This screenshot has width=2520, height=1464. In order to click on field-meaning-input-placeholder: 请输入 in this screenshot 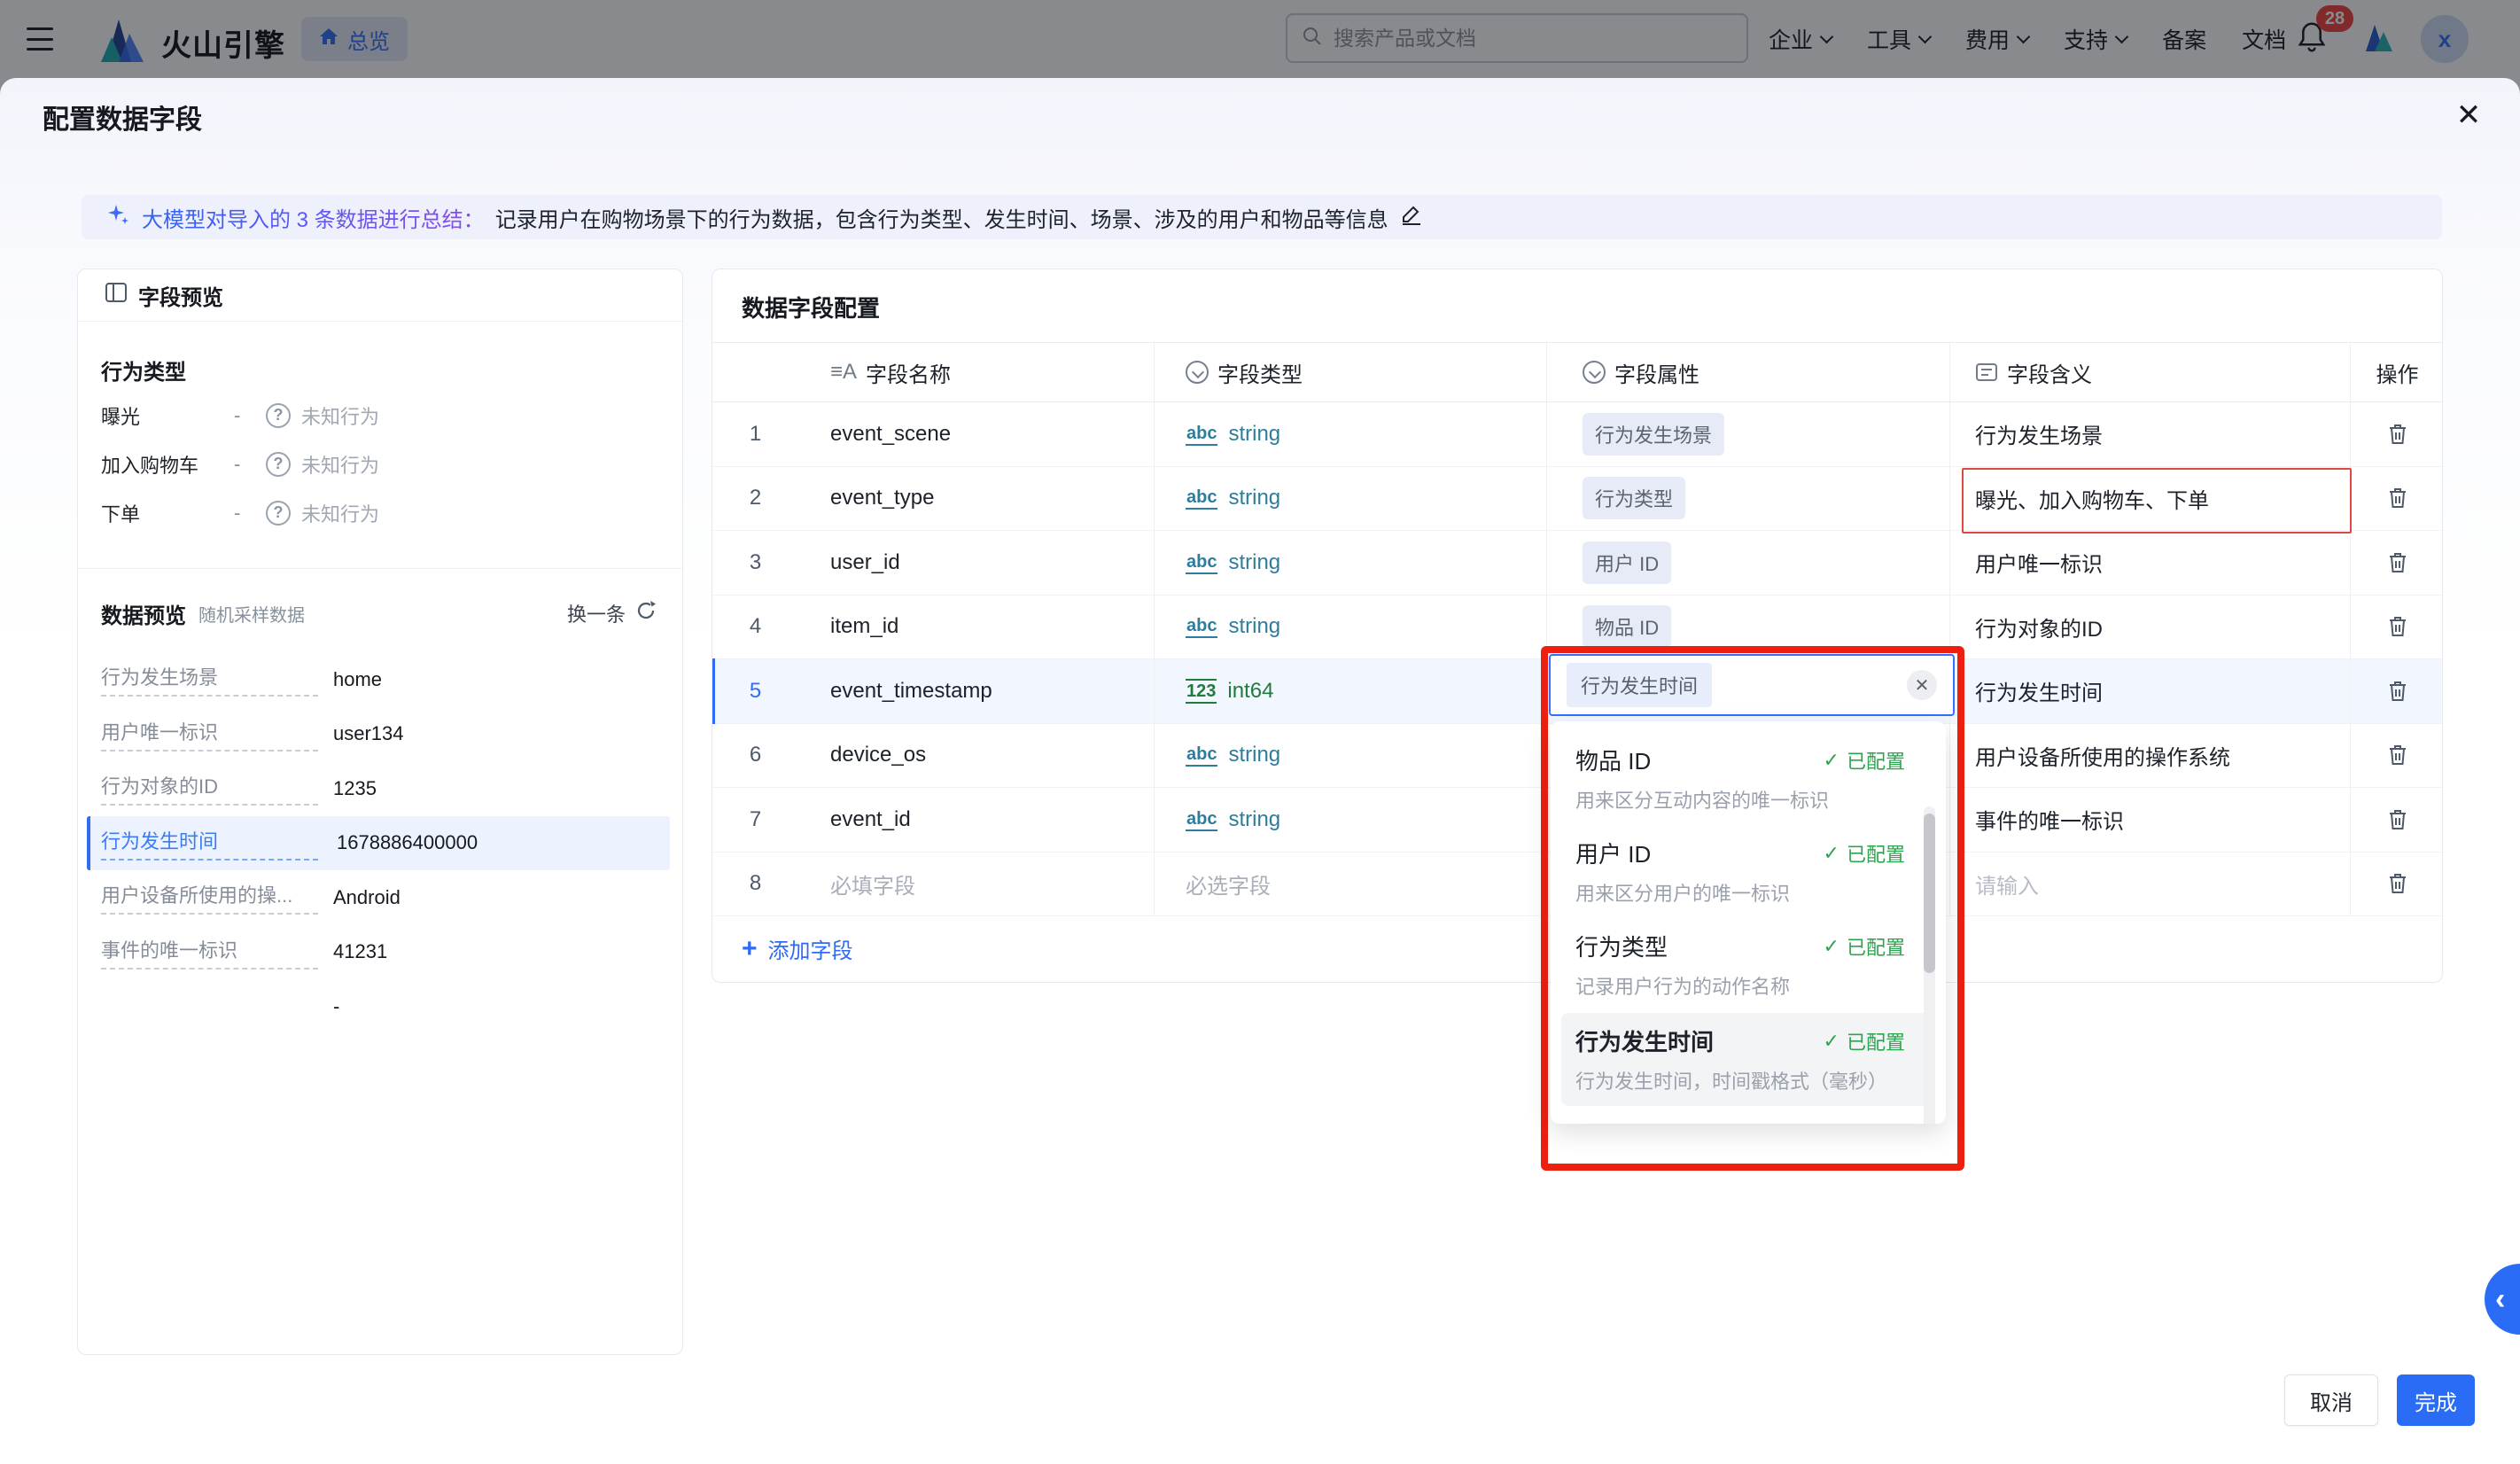, I will do `click(2150, 884)`.